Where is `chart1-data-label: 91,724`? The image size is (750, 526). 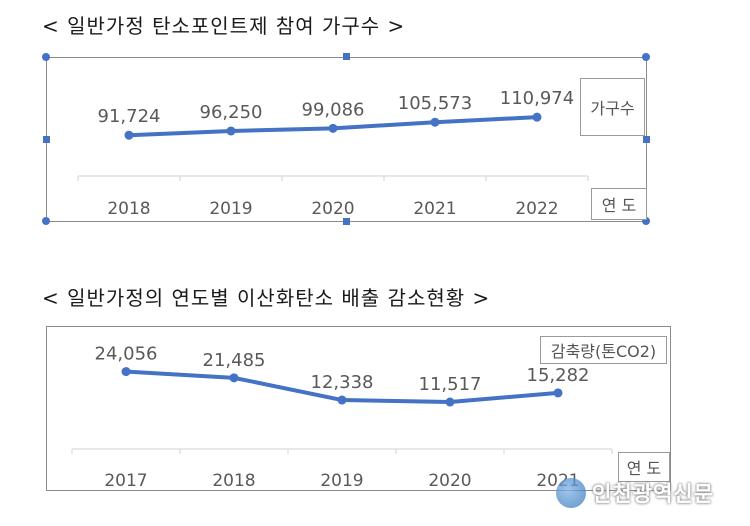 chart1-data-label: 91,724 is located at coordinates (129, 116).